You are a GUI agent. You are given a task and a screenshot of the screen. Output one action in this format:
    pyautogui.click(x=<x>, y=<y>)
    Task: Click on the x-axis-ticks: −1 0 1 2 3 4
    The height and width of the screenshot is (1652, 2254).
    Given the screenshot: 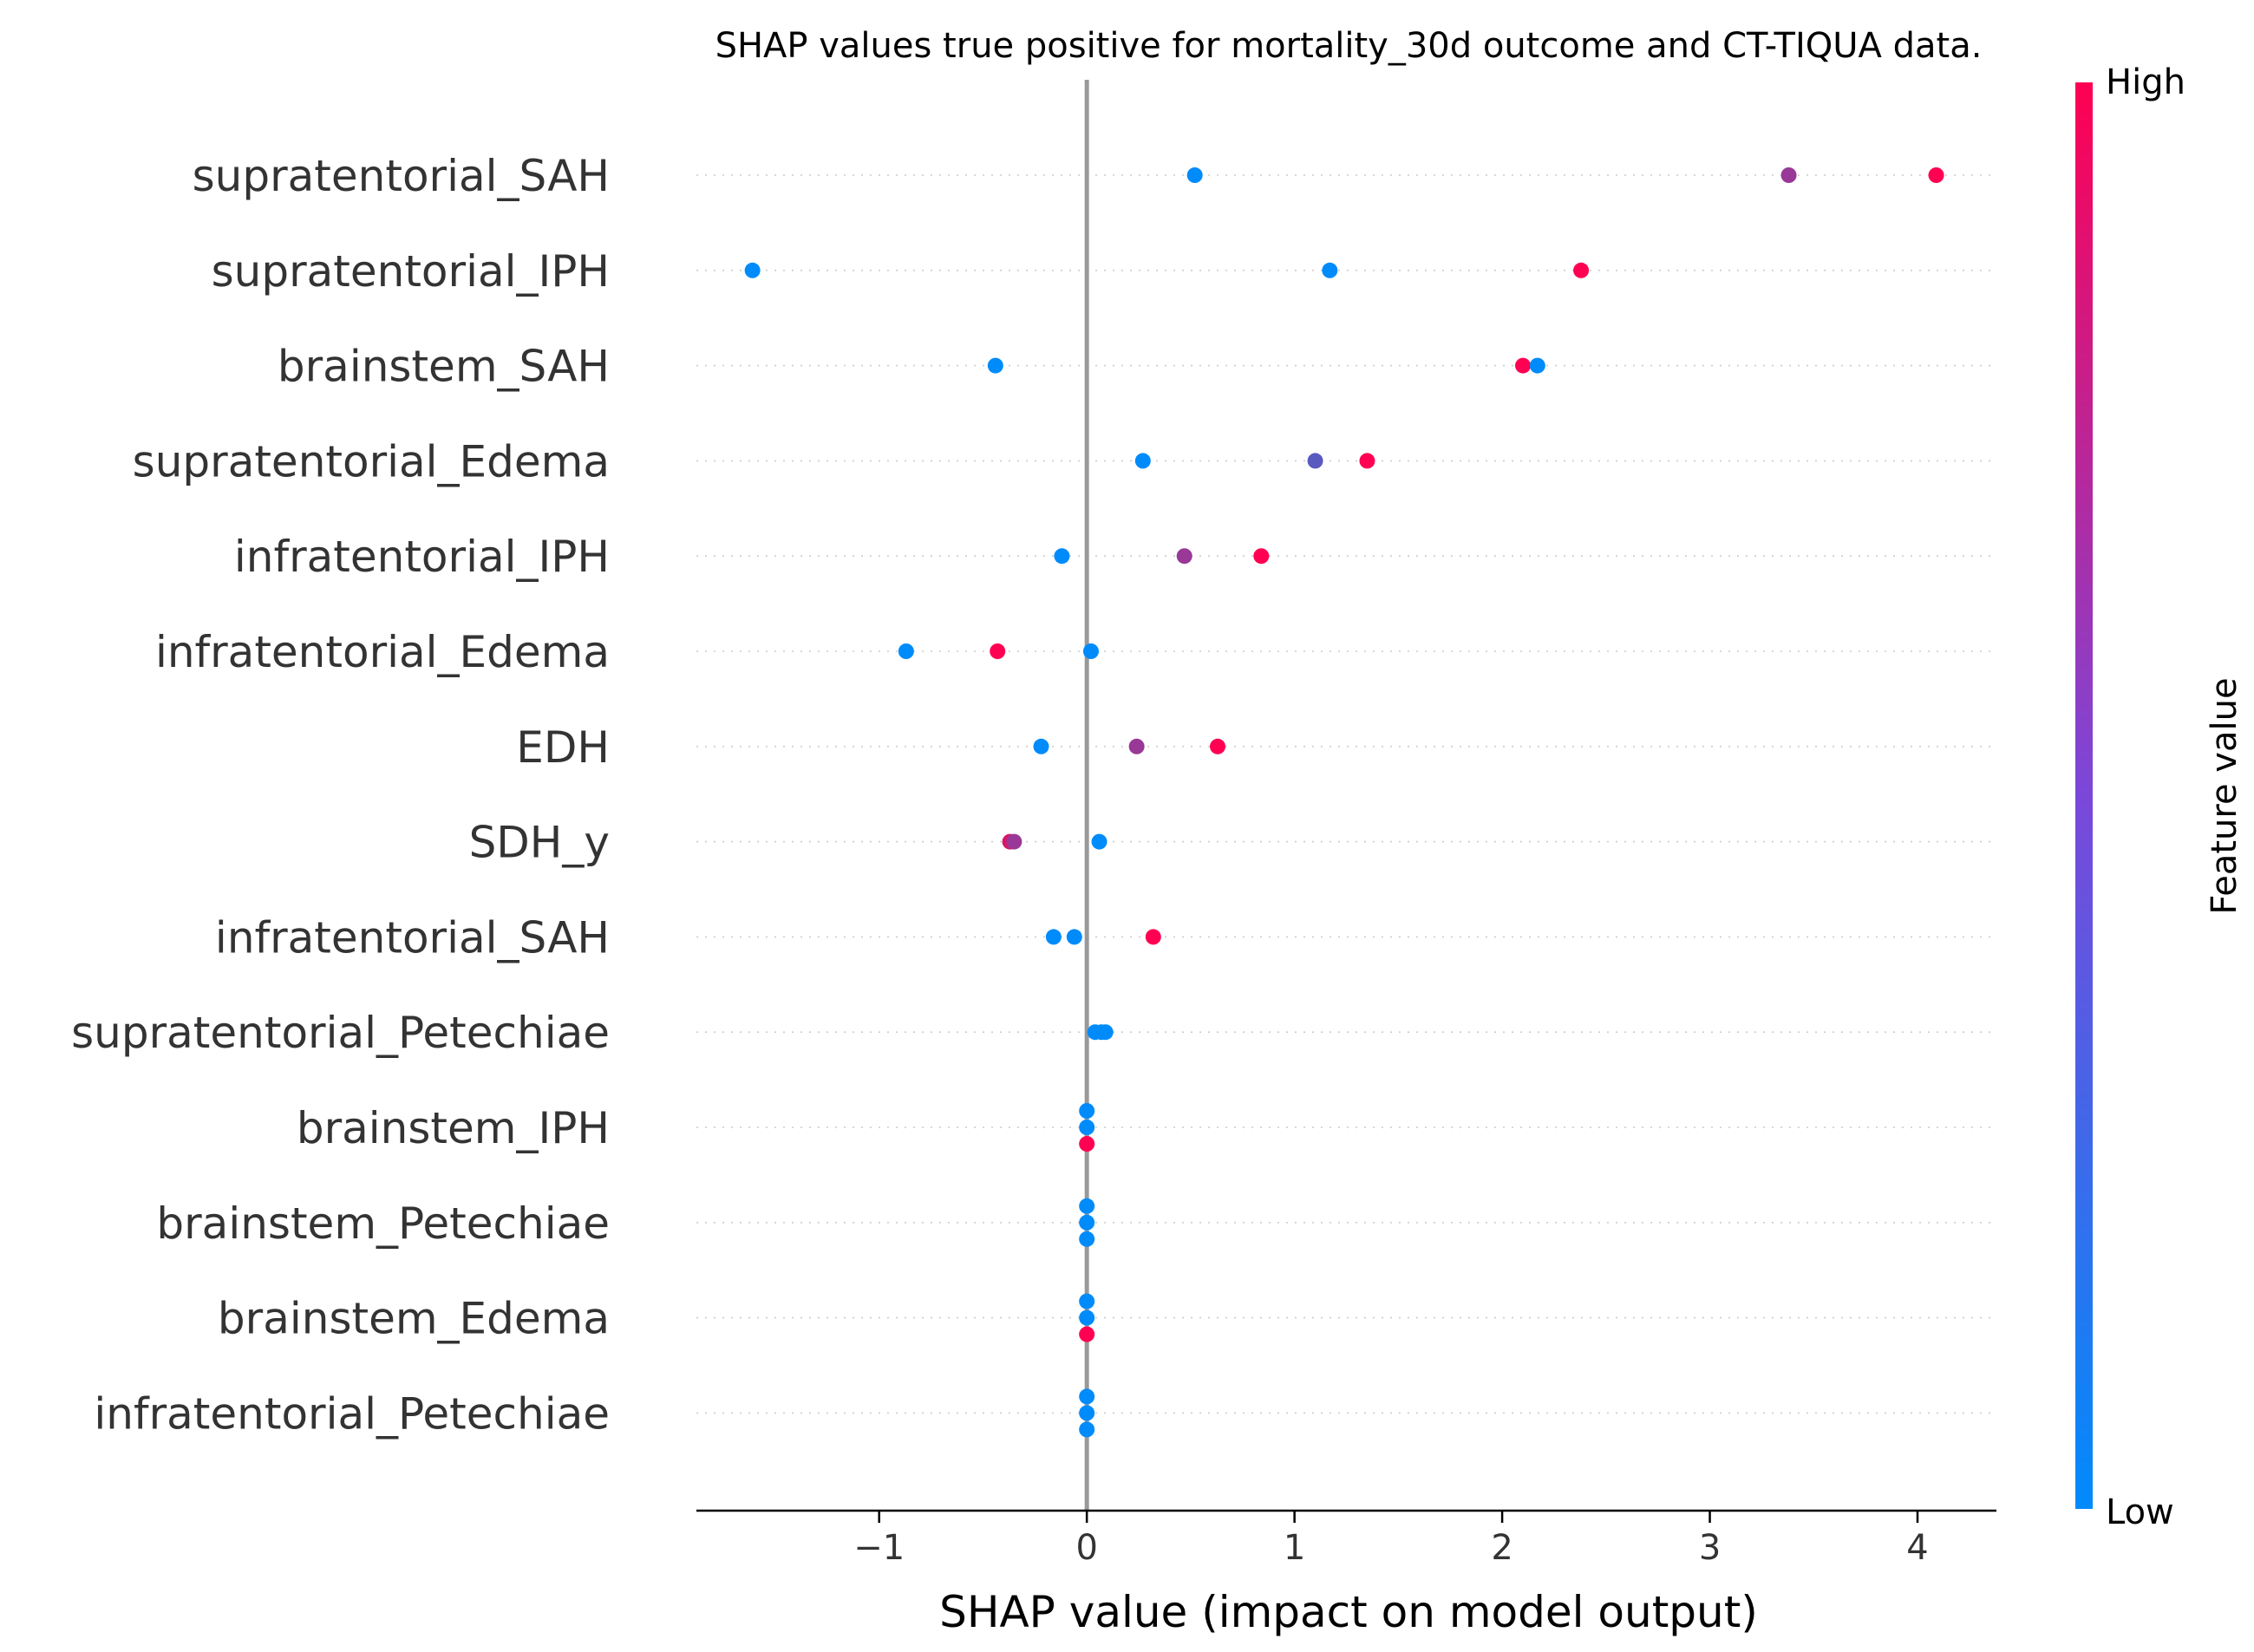 What is the action you would take?
    pyautogui.click(x=1391, y=1540)
    